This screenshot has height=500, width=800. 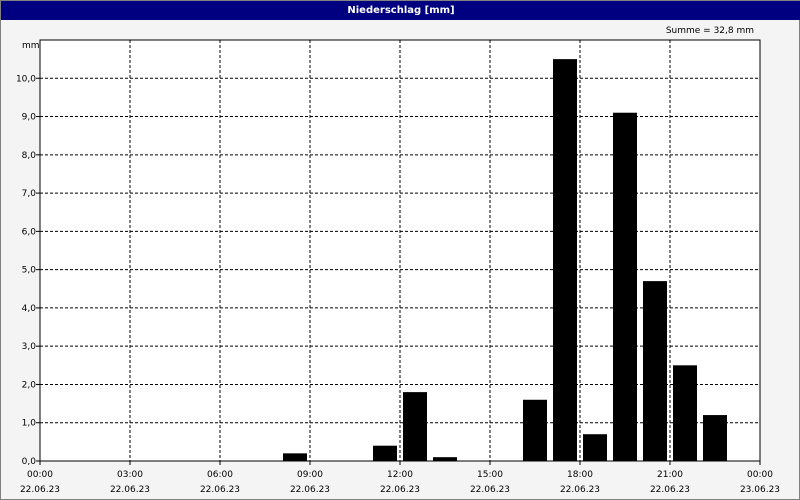 I want to click on x-tick-time-label: 12:00, so click(x=400, y=475).